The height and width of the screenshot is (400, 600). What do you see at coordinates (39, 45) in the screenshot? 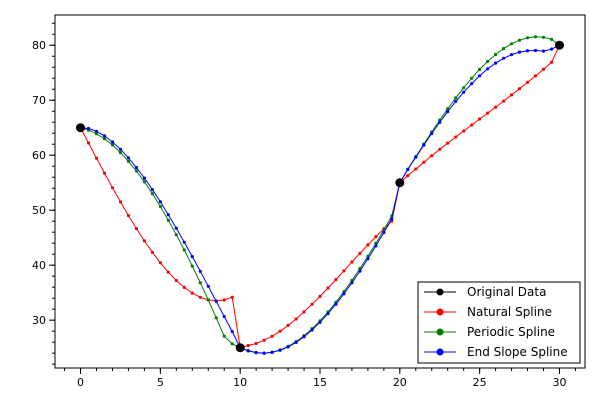
I see `y-tick-label: 80` at bounding box center [39, 45].